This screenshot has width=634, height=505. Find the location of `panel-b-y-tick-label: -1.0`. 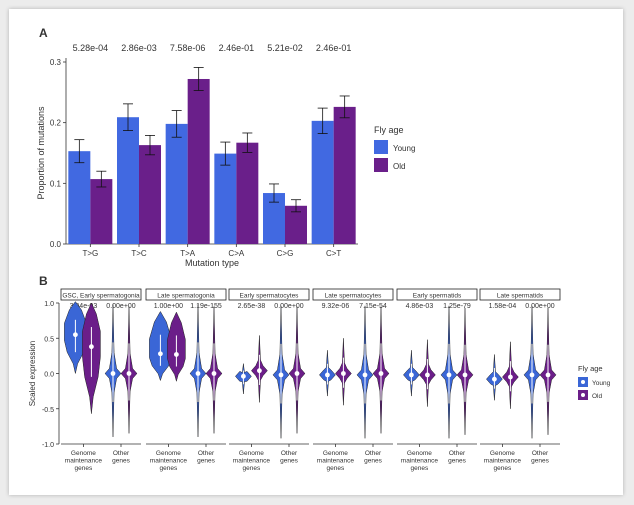

panel-b-y-tick-label: -1.0 is located at coordinates (48, 445).